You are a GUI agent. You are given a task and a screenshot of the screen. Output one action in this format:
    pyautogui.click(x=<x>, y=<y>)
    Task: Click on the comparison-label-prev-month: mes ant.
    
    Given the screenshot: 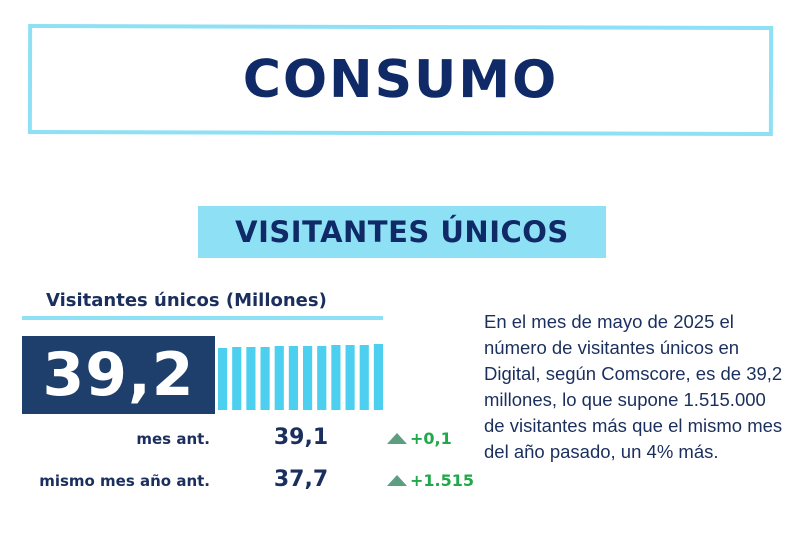 What is the action you would take?
    pyautogui.click(x=173, y=439)
    